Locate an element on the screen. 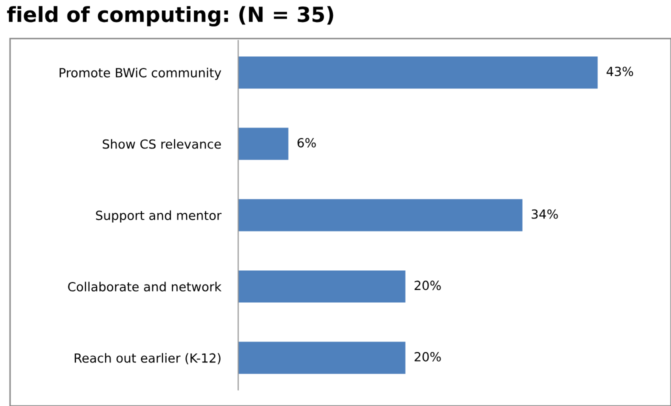 Image resolution: width=671 pixels, height=406 pixels. y-tick-label: Reach out earlier (K-12) is located at coordinates (147, 358).